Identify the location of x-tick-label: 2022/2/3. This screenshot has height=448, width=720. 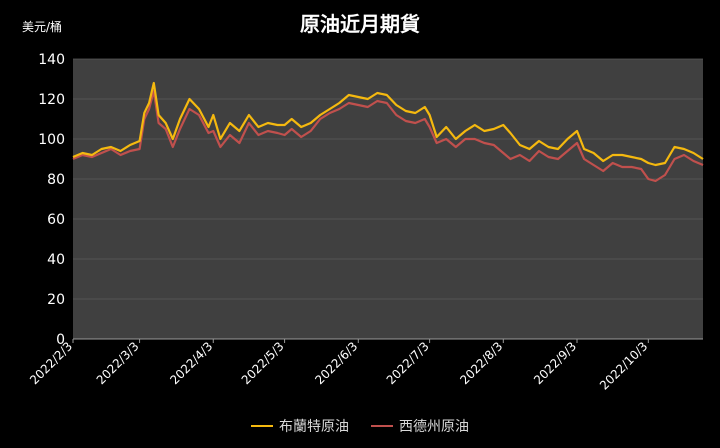
(51, 363).